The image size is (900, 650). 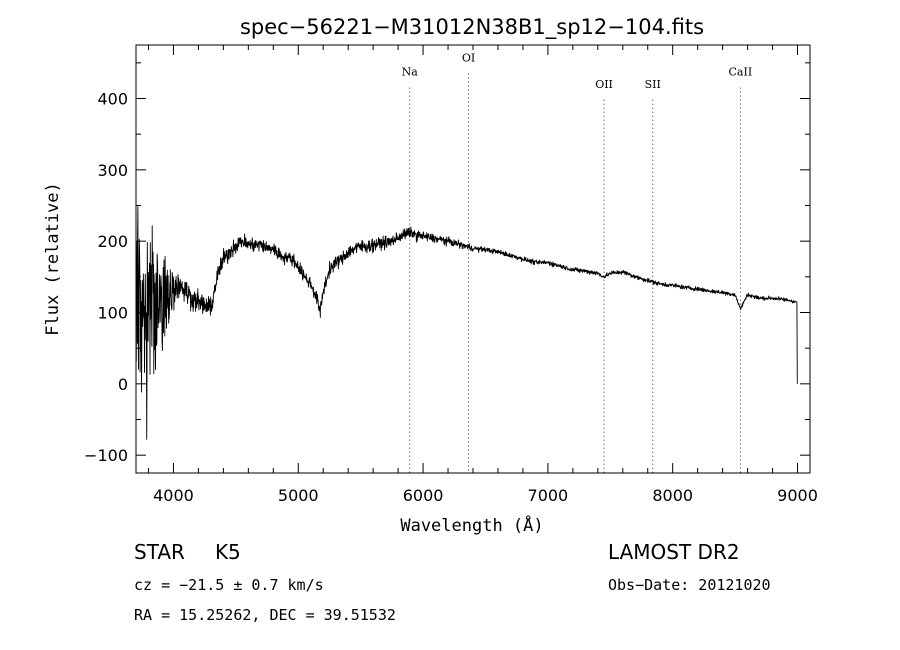 What do you see at coordinates (472, 27) in the screenshot?
I see `chart-title: spec−56221−M31012N38B1_sp12−104.fits` at bounding box center [472, 27].